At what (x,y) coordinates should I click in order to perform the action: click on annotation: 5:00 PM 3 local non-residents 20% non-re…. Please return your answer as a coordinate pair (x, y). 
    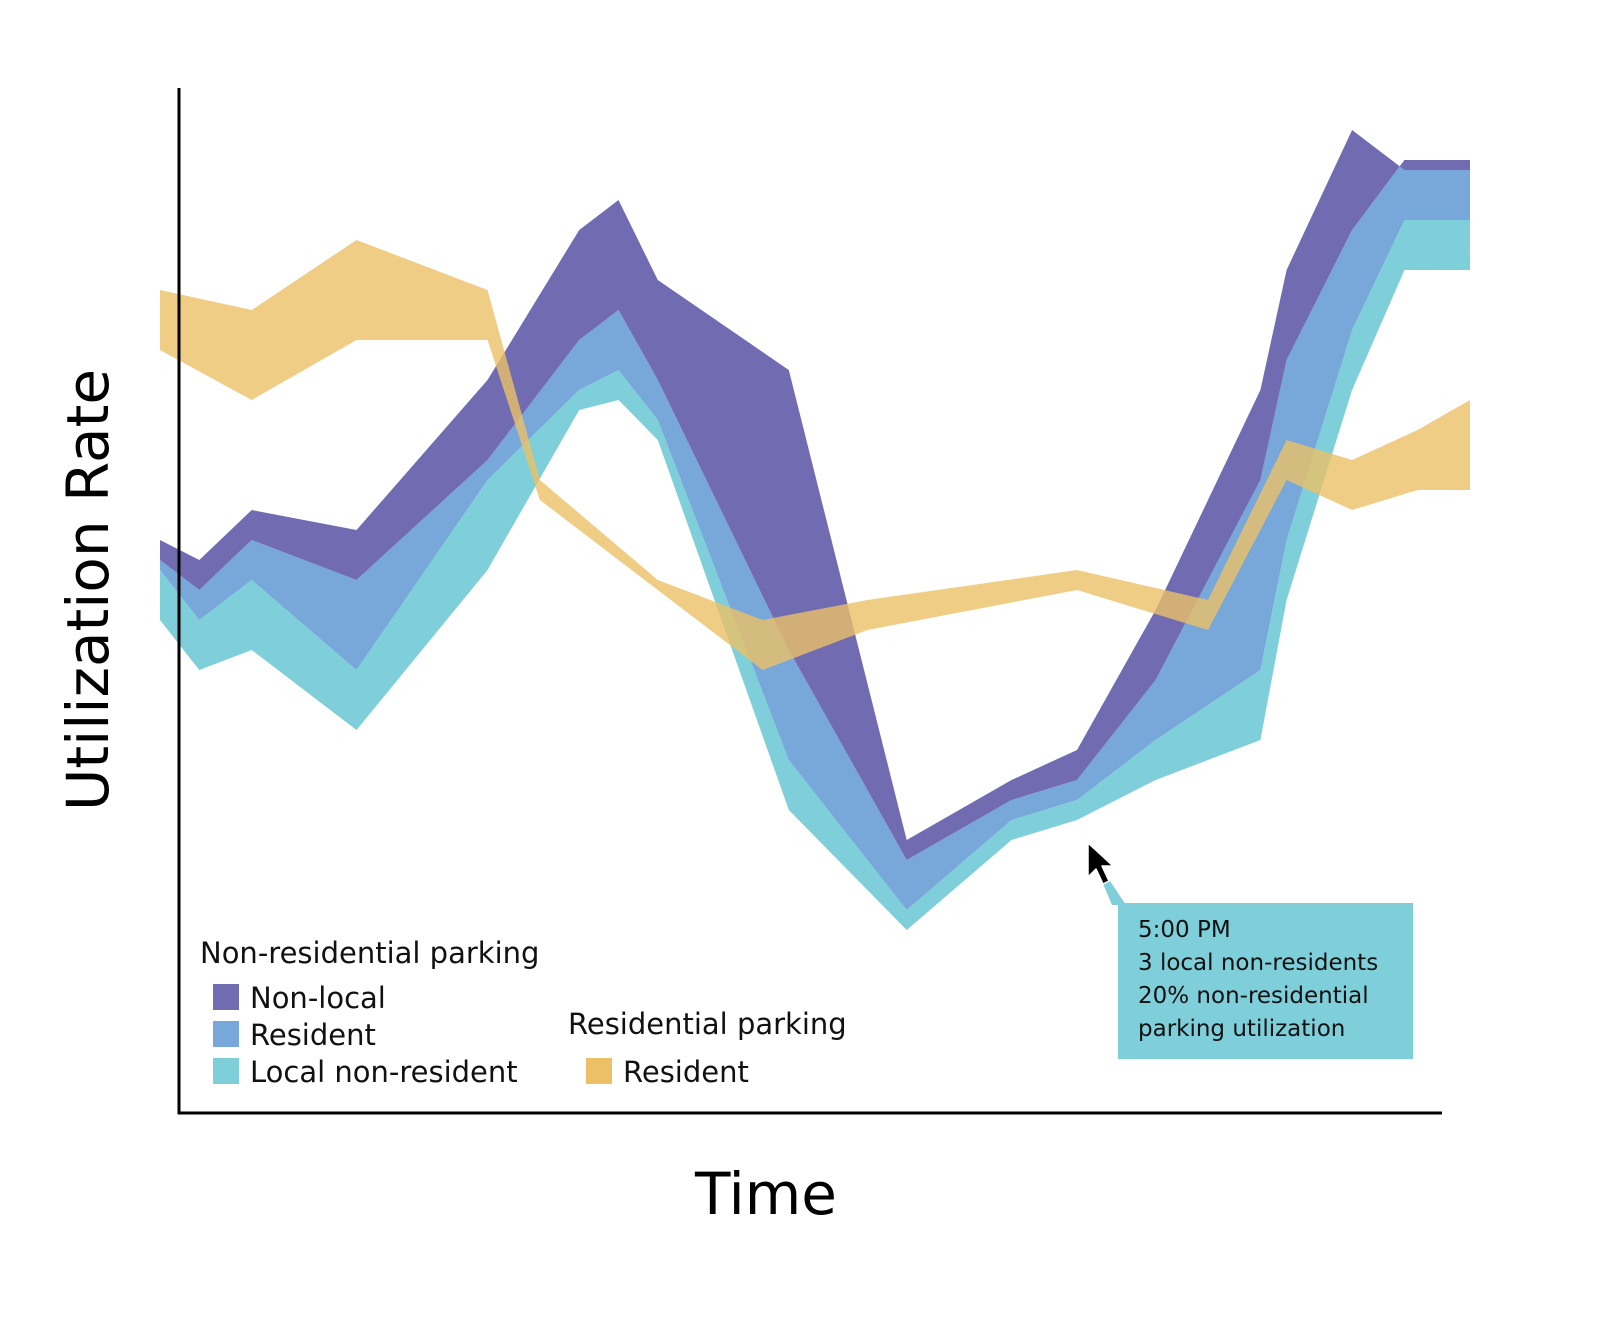
    Looking at the image, I should click on (1250, 950).